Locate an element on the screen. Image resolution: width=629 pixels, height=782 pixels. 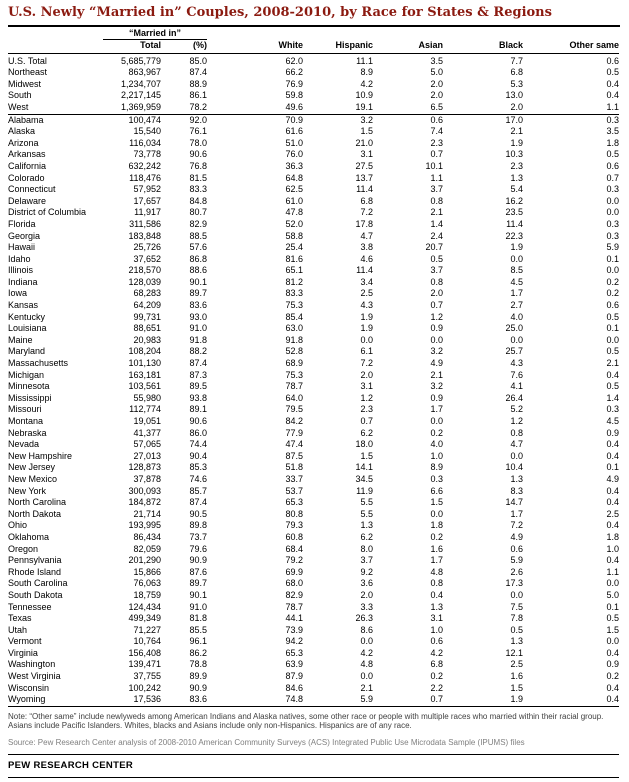
row-label: Nebraska is located at coordinates (27, 432).